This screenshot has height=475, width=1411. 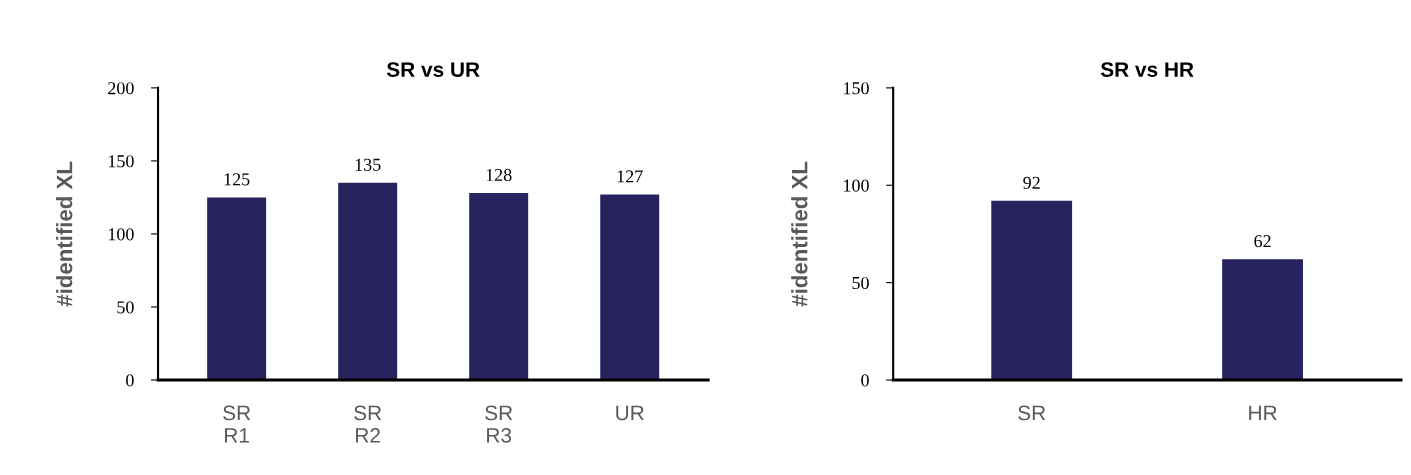 I want to click on x-tick-label: SR R2, so click(x=368, y=424).